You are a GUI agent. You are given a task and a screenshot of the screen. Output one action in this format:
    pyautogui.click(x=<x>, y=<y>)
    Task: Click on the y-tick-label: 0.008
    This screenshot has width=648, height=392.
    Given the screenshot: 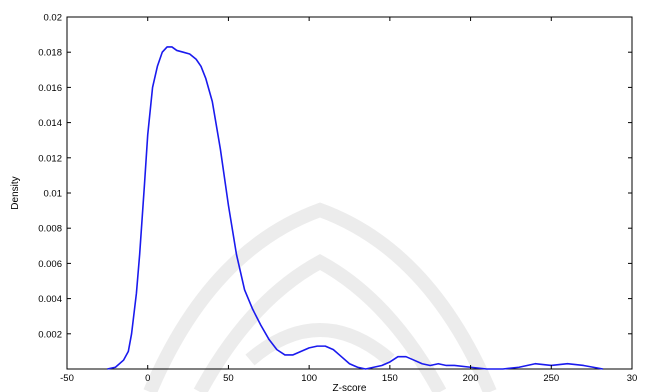 What is the action you would take?
    pyautogui.click(x=50, y=229)
    